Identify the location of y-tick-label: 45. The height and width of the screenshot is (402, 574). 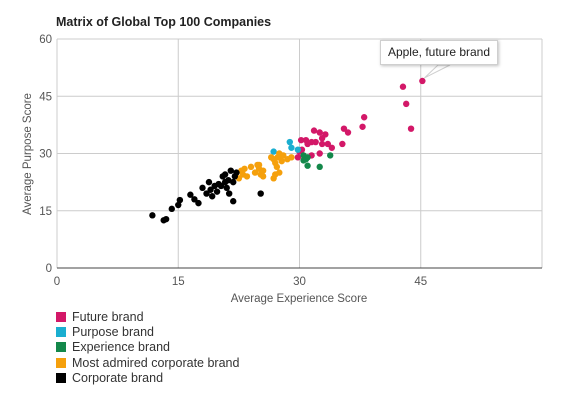
(45, 97).